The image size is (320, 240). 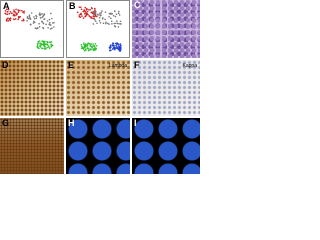 What do you see at coordinates (32, 146) in the screenshot?
I see `figure-panel: G` at bounding box center [32, 146].